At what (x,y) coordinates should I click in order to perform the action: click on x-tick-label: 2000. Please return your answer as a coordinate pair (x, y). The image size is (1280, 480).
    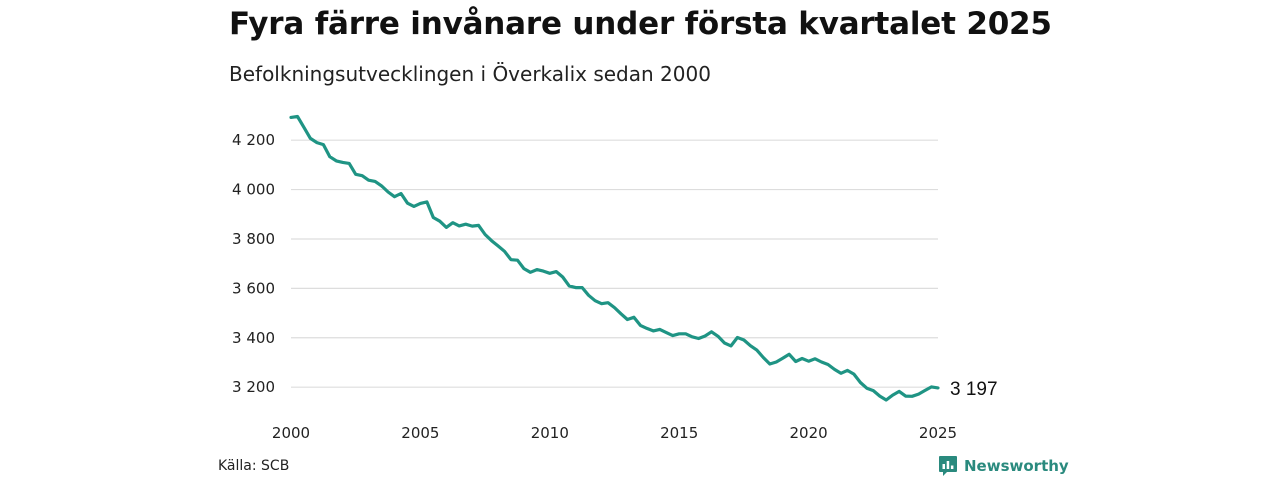
    Looking at the image, I should click on (291, 433).